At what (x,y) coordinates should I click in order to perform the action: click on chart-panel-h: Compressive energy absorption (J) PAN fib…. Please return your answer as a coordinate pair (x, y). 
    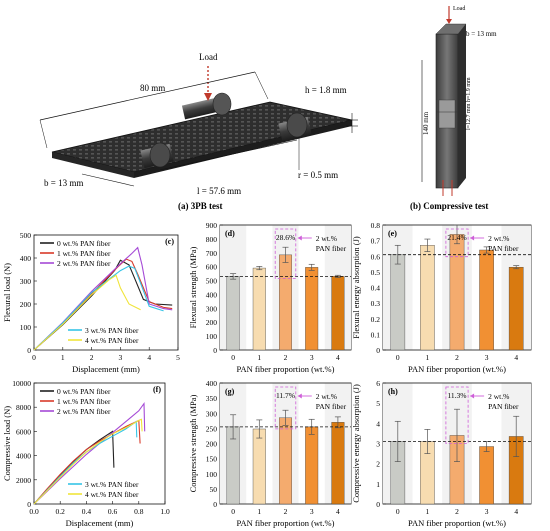
    Looking at the image, I should click on (441, 453).